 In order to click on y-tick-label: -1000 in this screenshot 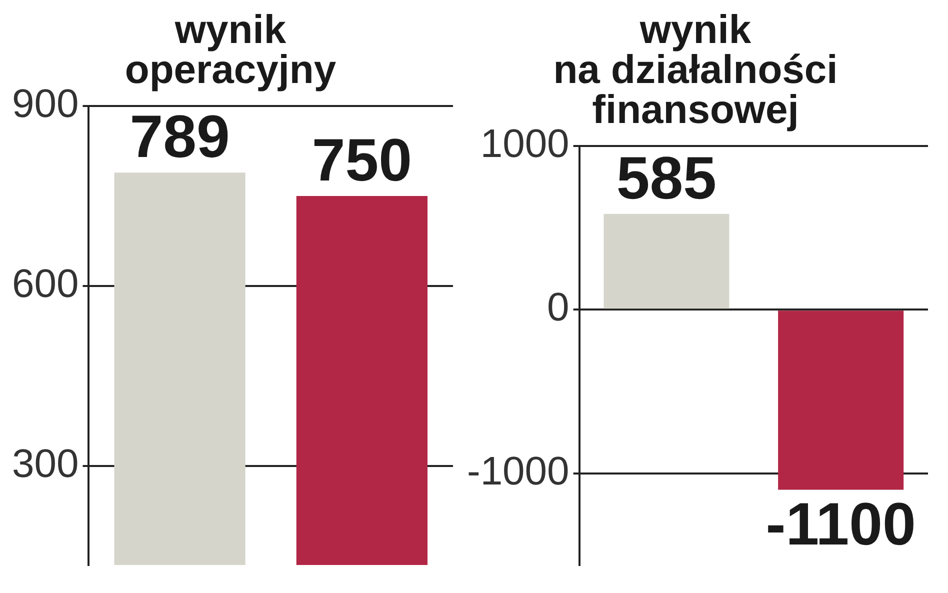, I will do `click(518, 471)`.